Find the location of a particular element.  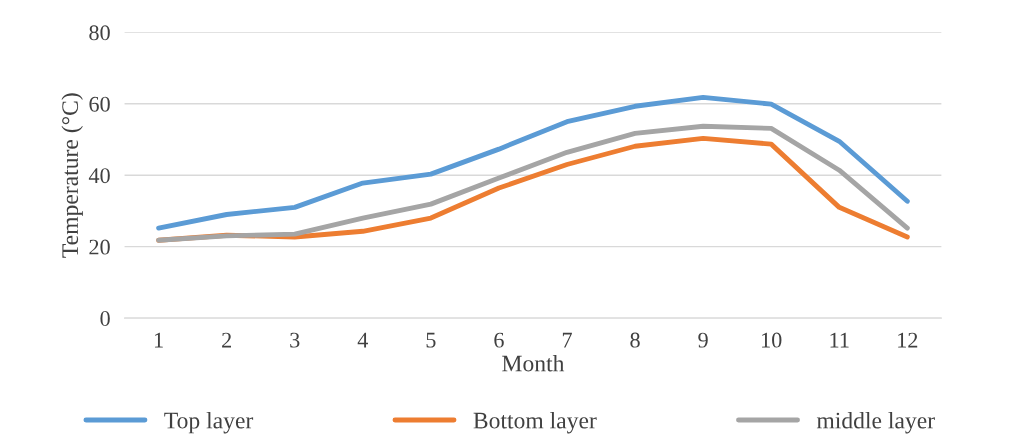

x-tick-label: 12 is located at coordinates (908, 340).